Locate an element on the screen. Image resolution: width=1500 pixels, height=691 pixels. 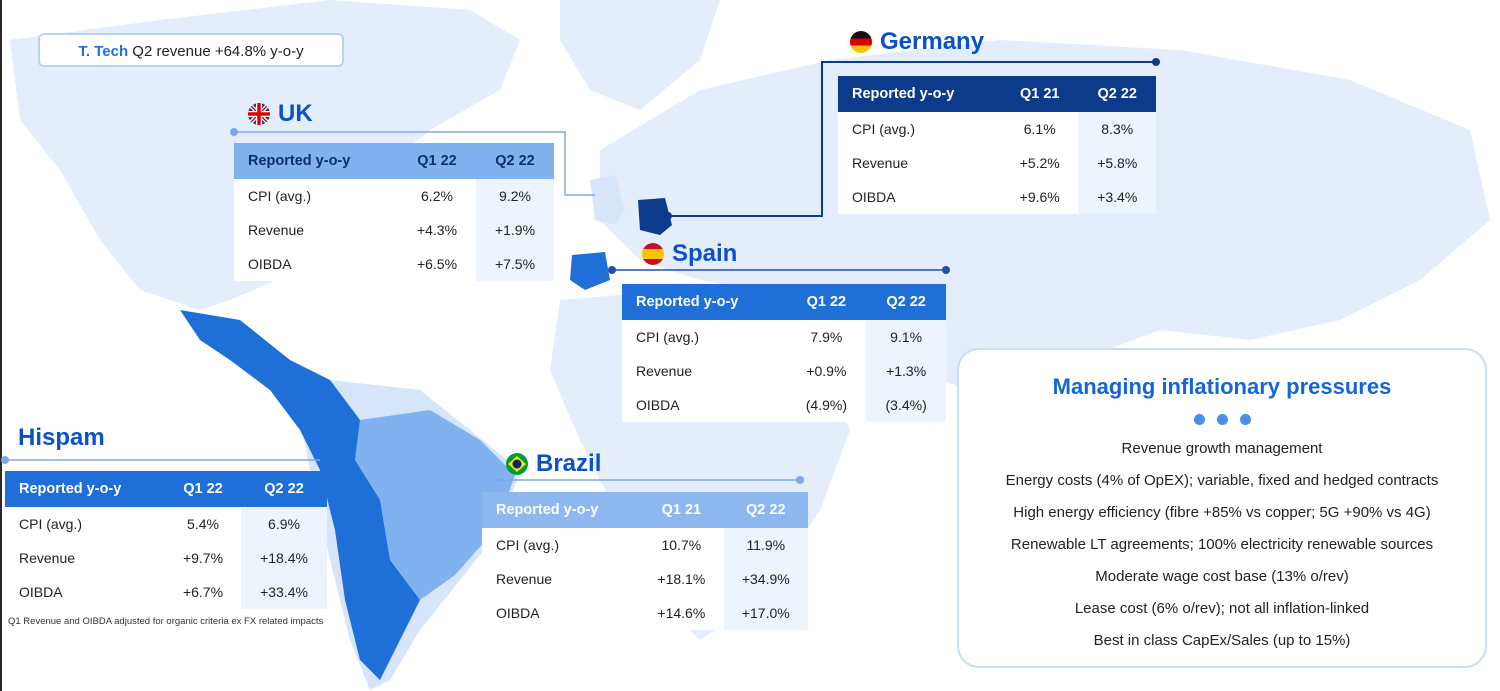
uk-connector-dot is located at coordinates (234, 132).